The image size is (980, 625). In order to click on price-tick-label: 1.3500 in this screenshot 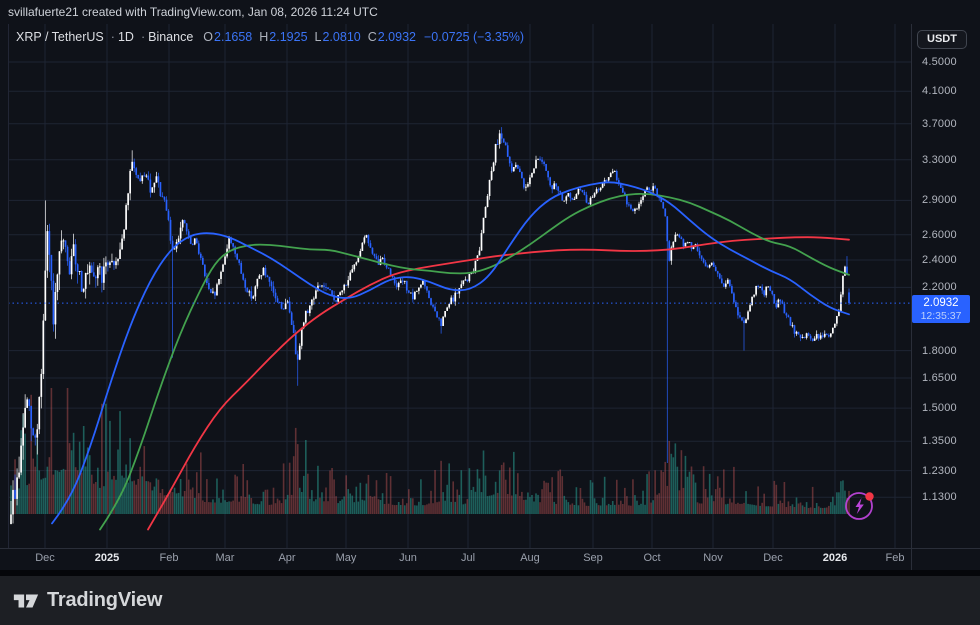, I will do `click(939, 441)`.